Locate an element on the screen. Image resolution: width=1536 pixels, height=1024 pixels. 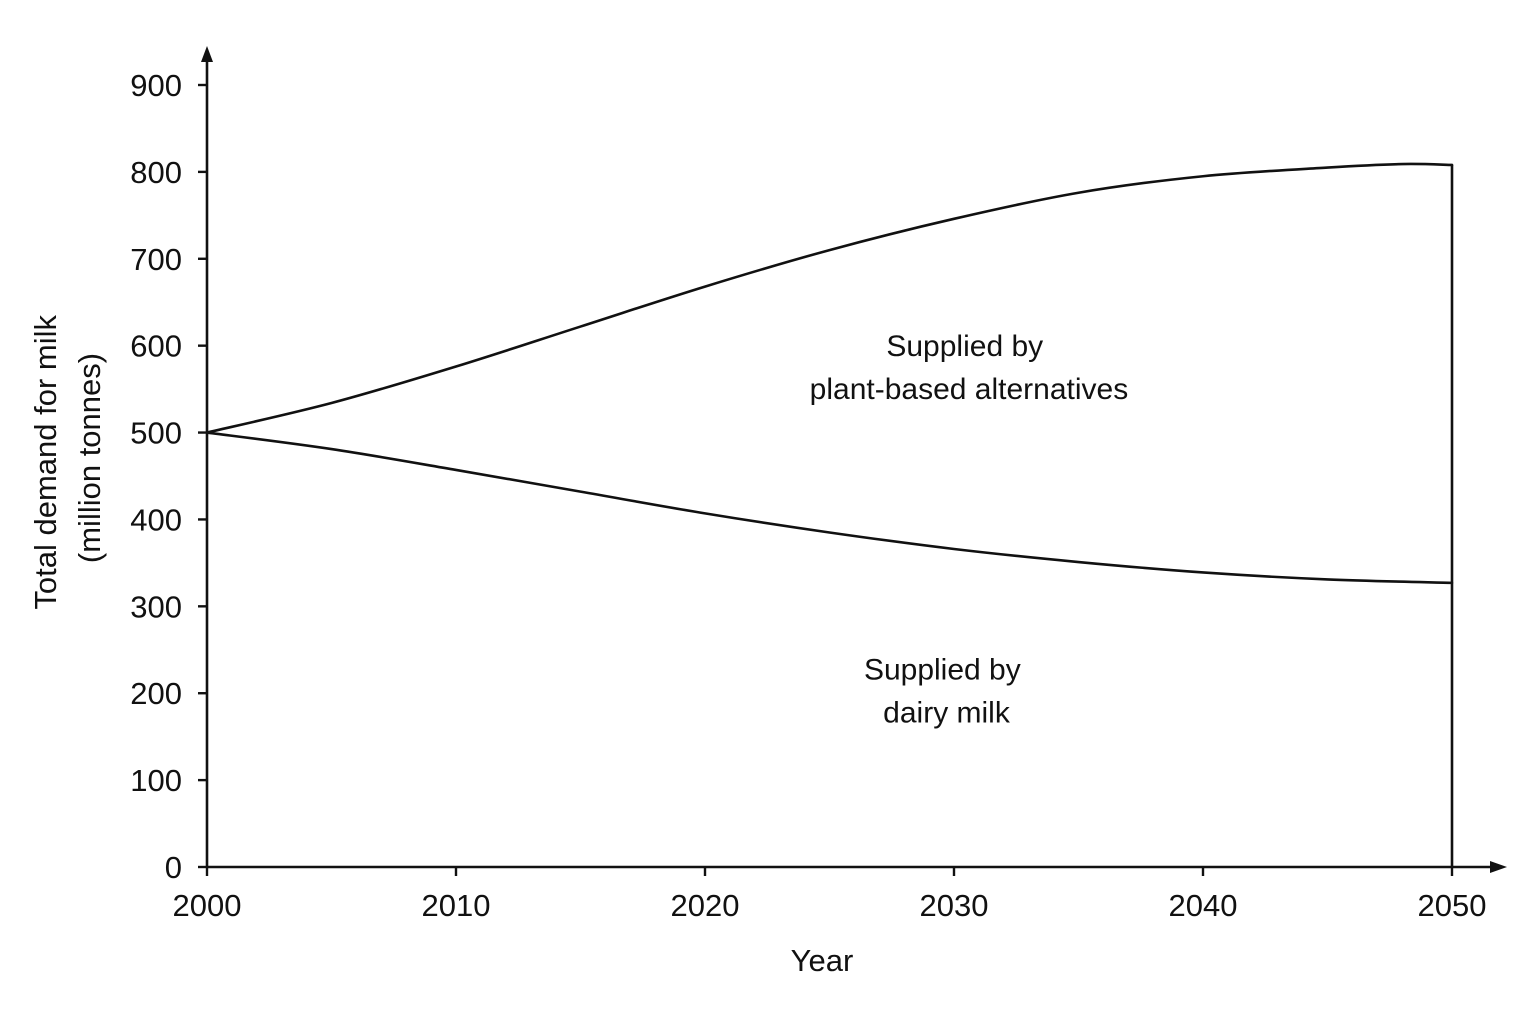
y-tick-label: 700 is located at coordinates (156, 259).